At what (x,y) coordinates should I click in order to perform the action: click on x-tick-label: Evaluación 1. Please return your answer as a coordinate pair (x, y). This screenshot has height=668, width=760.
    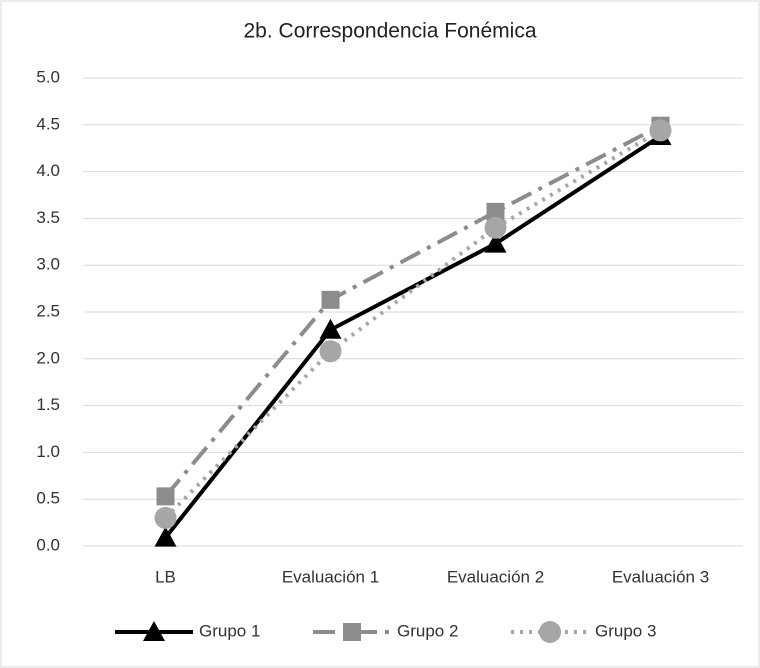
    Looking at the image, I should click on (330, 576).